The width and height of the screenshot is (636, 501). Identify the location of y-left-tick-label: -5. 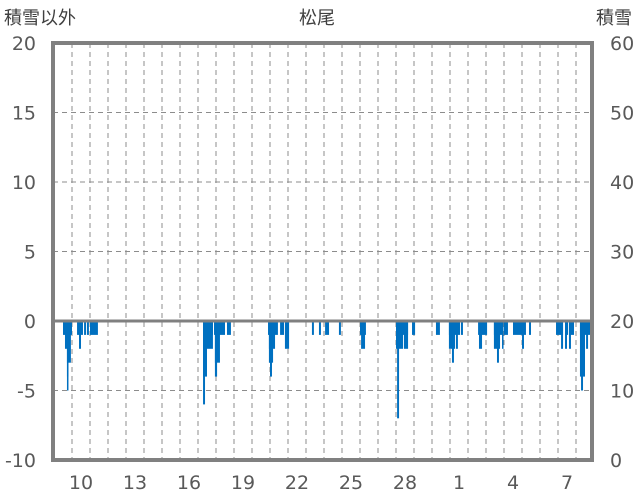
(26, 392).